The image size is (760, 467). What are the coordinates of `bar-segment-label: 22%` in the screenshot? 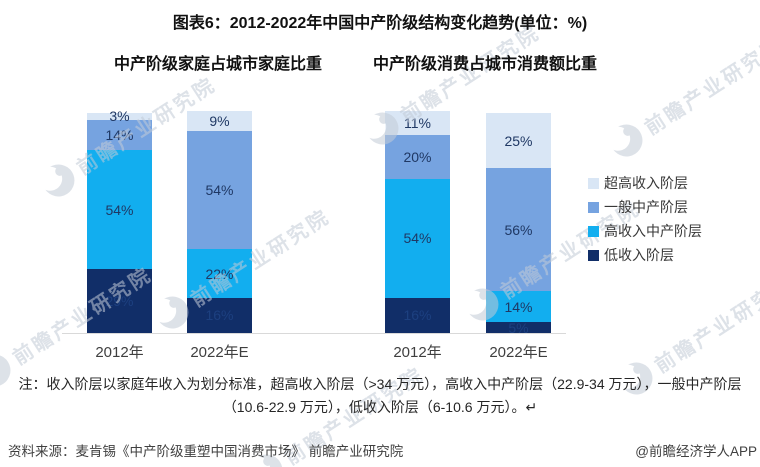 It's located at (219, 273).